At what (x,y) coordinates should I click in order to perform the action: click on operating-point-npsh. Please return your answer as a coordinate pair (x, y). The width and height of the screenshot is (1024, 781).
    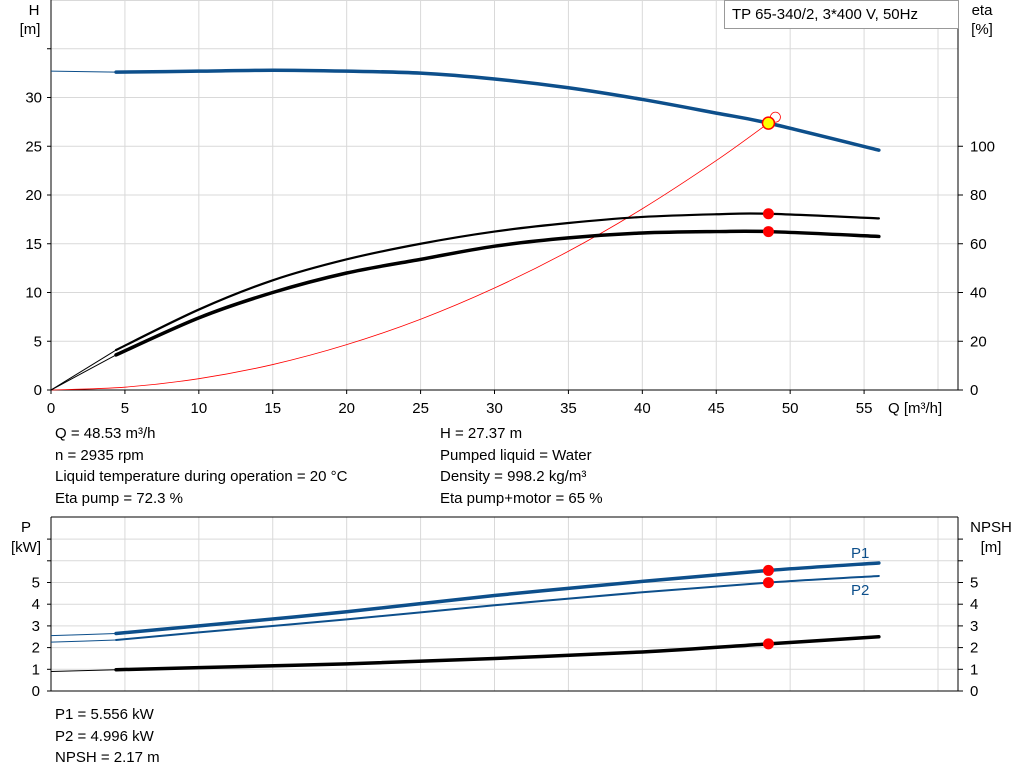
    Looking at the image, I should click on (768, 644).